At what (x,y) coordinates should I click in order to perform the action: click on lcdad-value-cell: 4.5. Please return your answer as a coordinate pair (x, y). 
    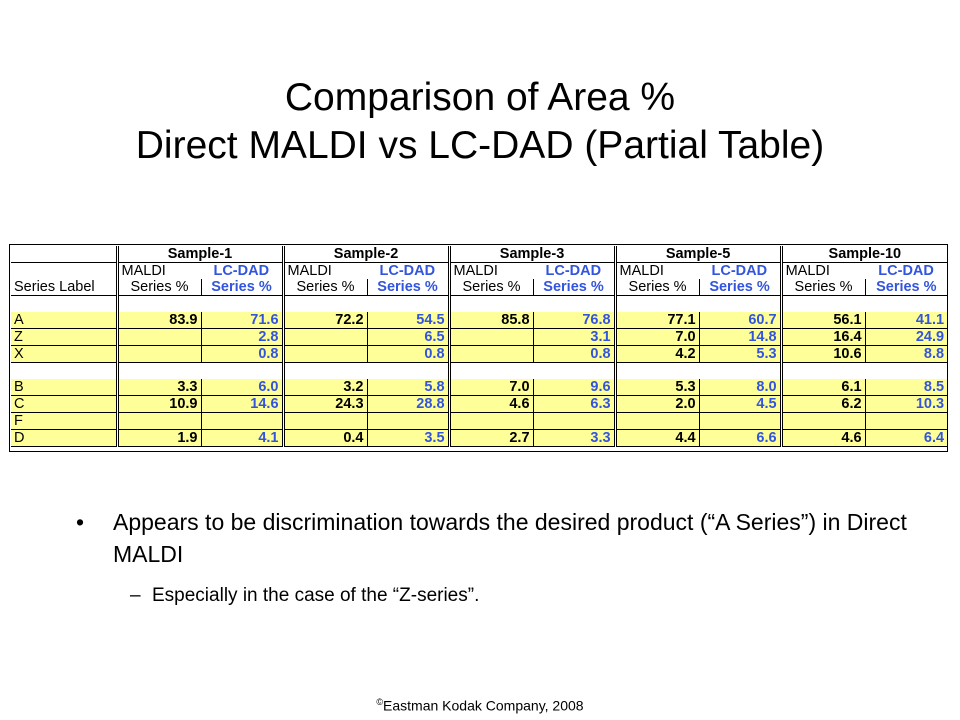
    Looking at the image, I should click on (740, 404).